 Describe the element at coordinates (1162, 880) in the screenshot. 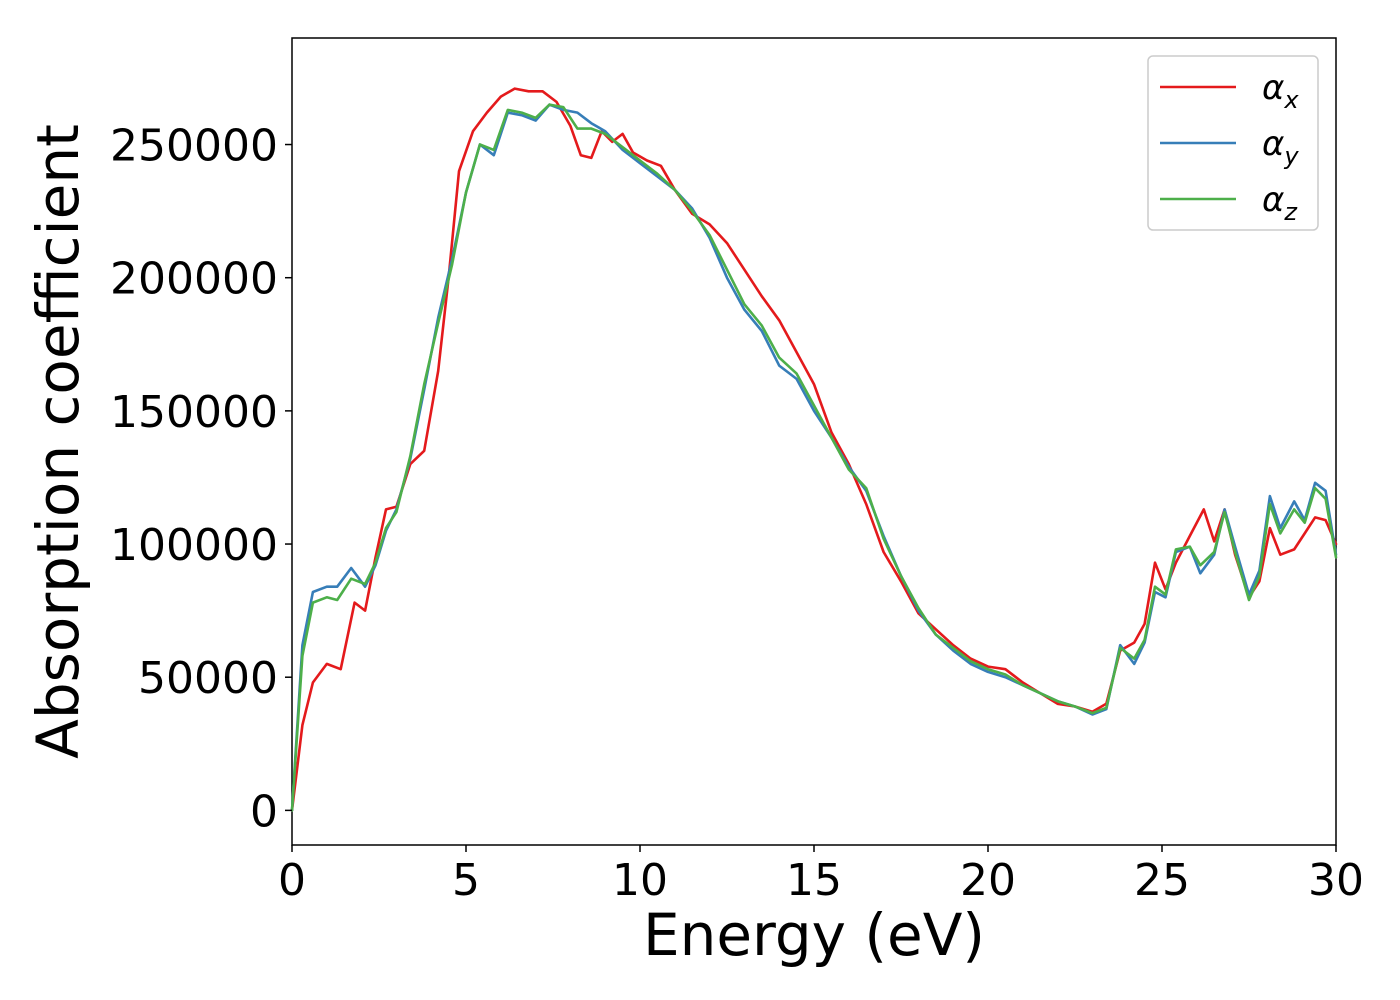

I see `x-tick-label: 25` at that location.